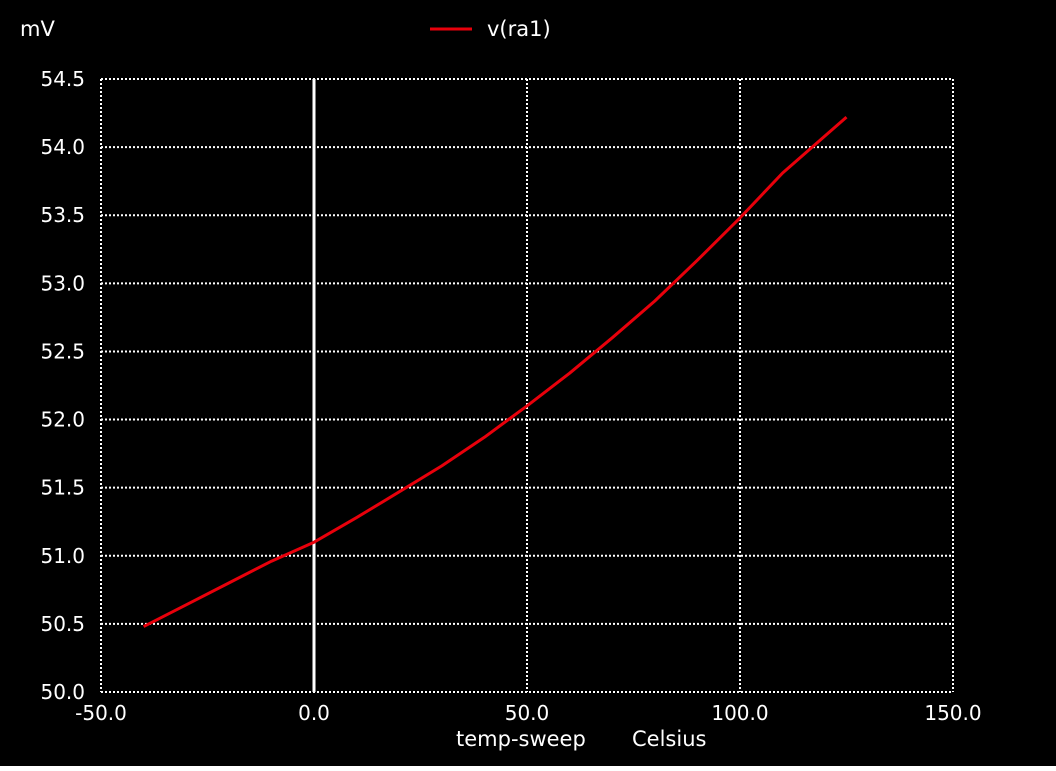  I want to click on x-unit-label: Celsius, so click(669, 739).